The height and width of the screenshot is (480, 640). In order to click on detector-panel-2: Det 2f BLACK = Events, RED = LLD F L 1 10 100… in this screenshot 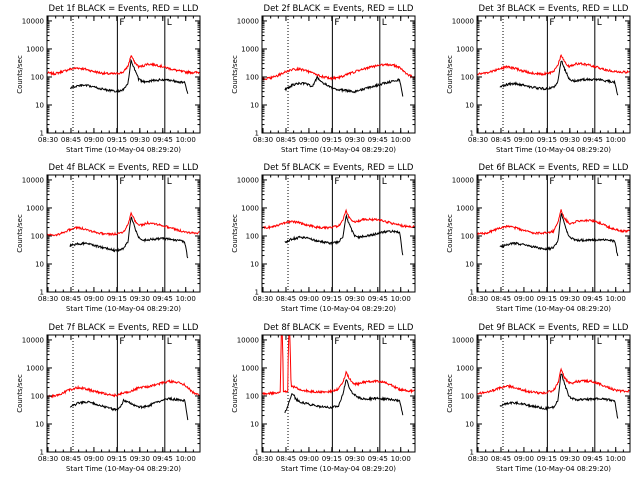, I will do `click(323, 79)`.